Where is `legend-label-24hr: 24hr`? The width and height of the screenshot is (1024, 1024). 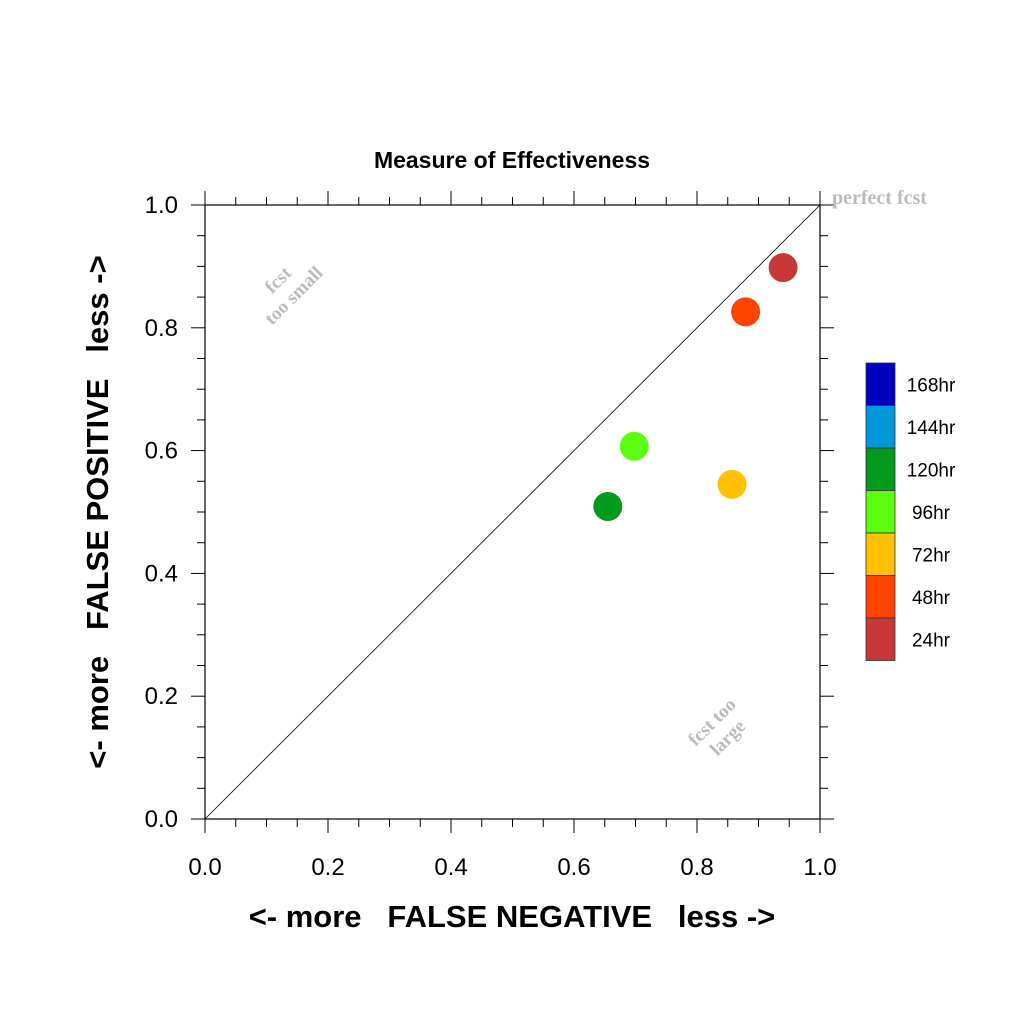
legend-label-24hr: 24hr is located at coordinates (931, 640).